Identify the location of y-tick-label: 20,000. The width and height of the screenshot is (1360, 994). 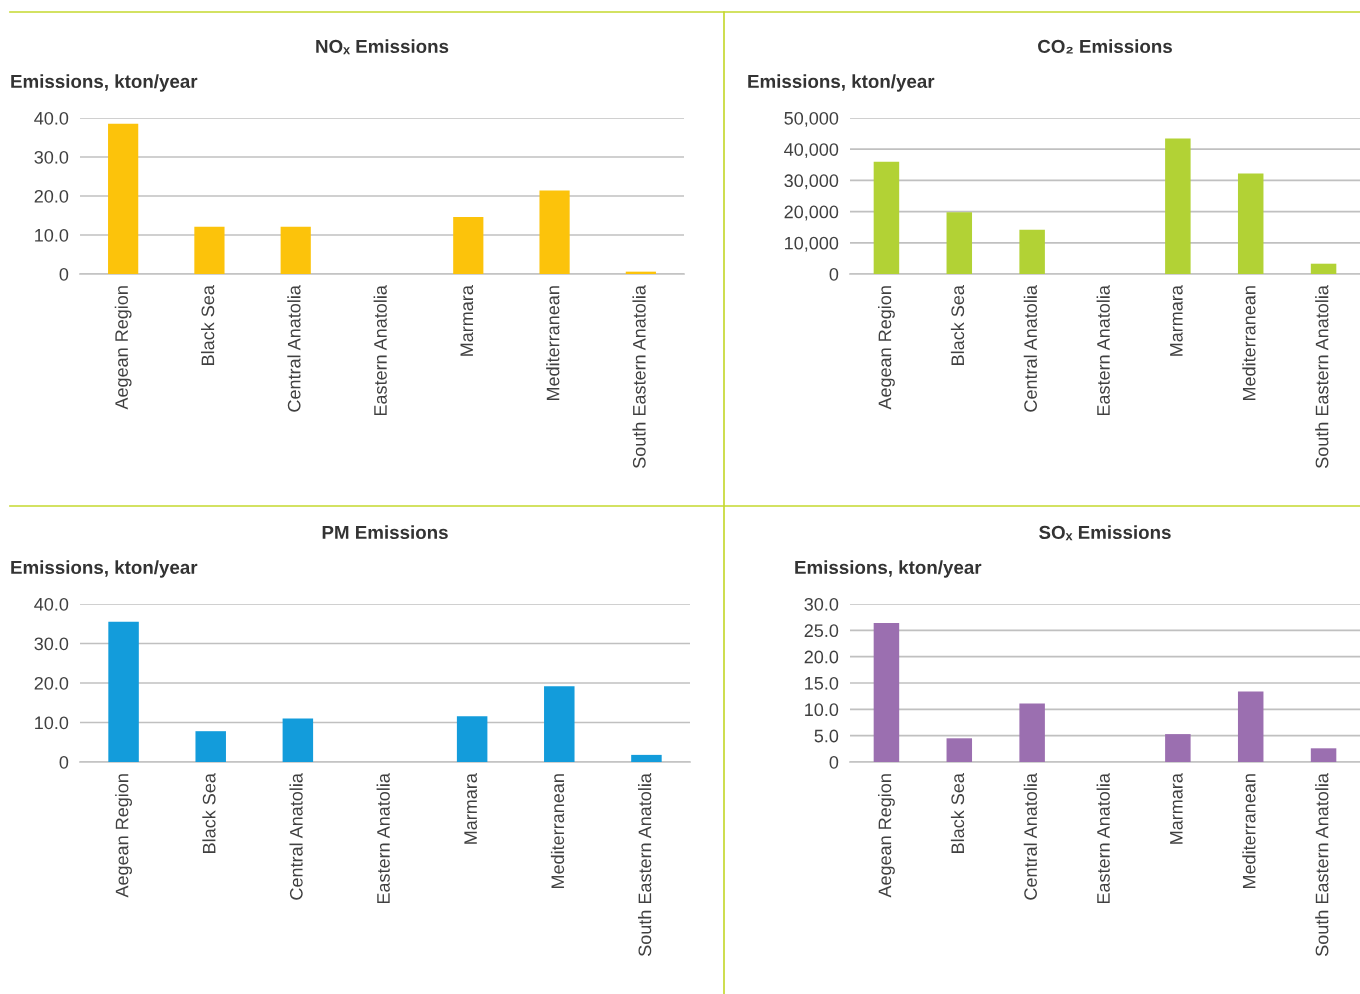
(811, 213).